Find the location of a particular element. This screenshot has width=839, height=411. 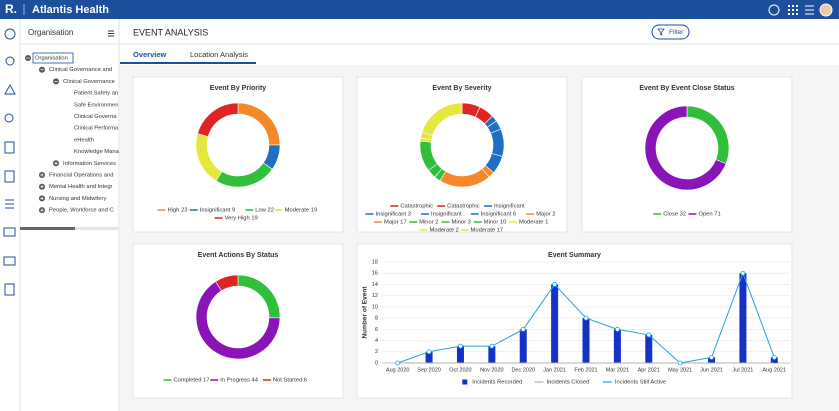

y-tick-label: 2 is located at coordinates (376, 352).